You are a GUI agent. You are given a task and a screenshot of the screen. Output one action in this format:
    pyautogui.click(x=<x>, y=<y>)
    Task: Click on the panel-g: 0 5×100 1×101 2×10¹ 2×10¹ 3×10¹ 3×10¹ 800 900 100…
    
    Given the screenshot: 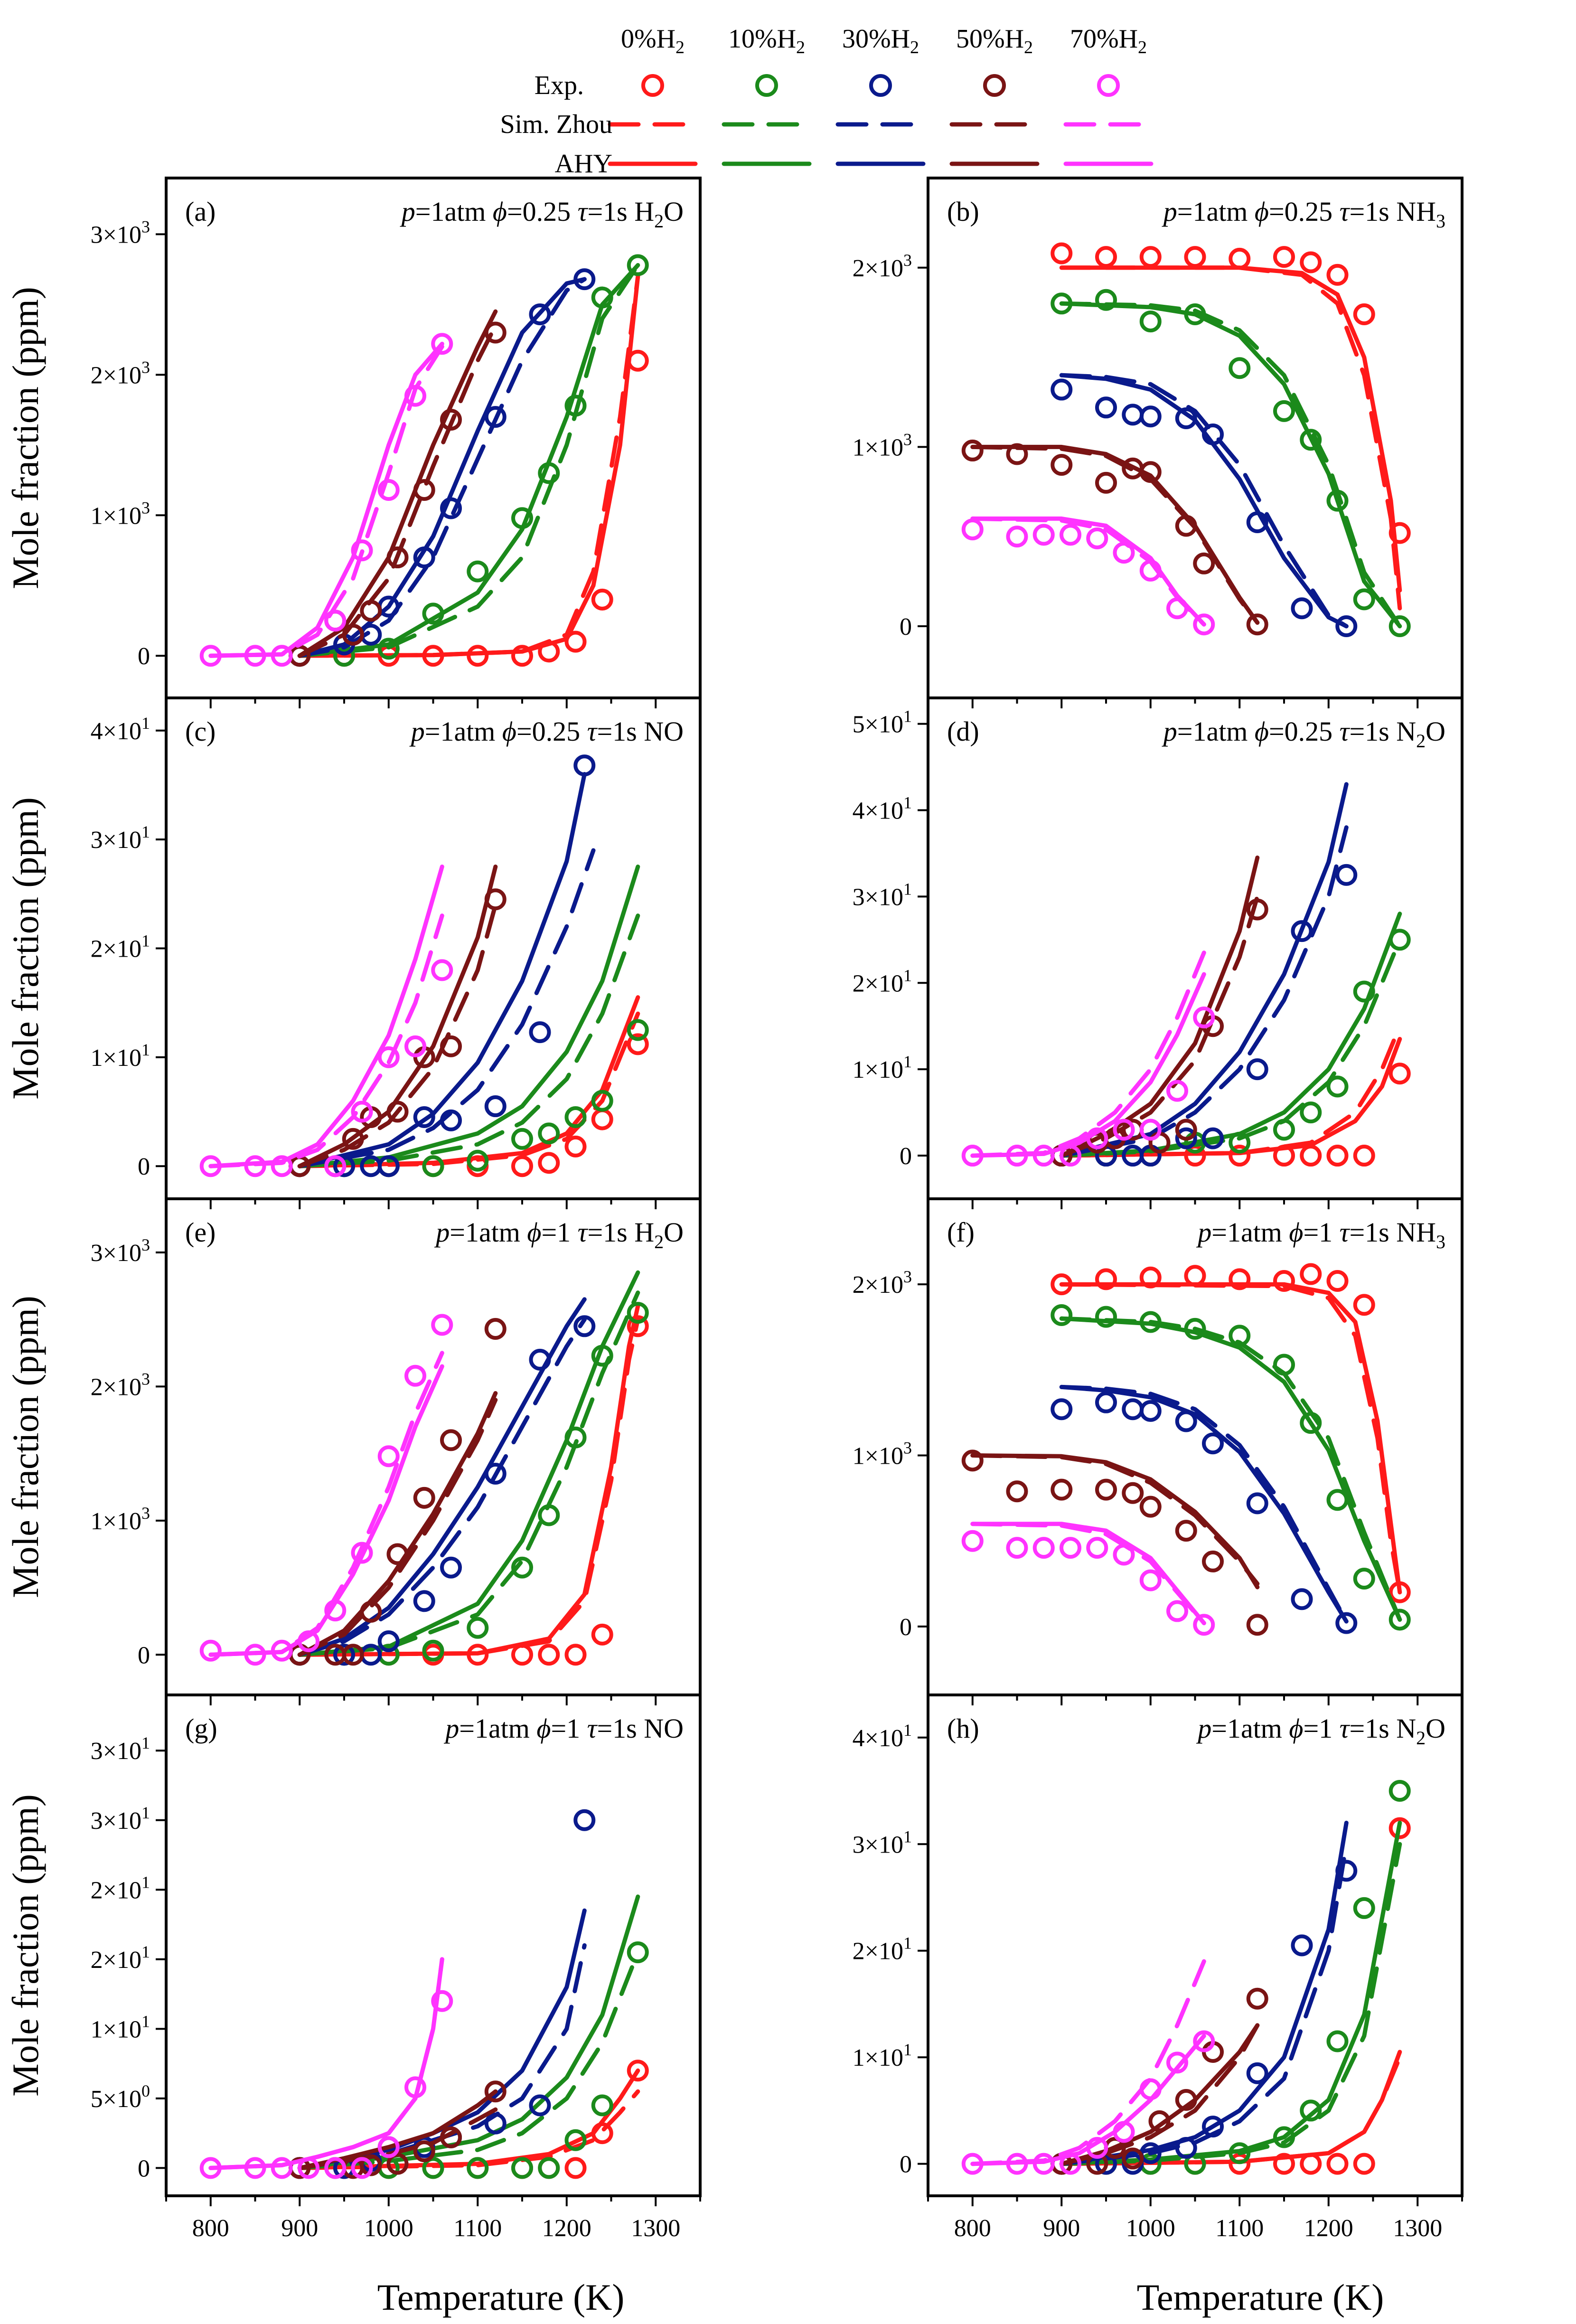 What is the action you would take?
    pyautogui.click(x=353, y=1968)
    